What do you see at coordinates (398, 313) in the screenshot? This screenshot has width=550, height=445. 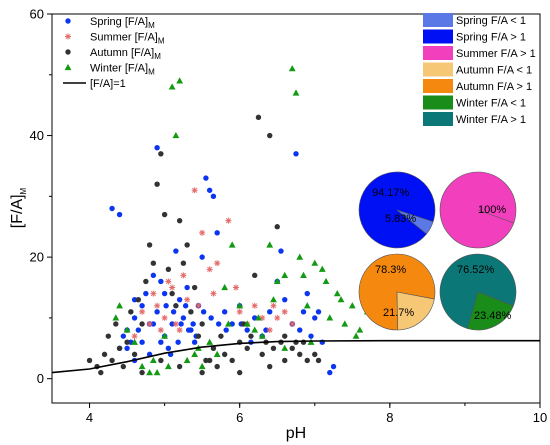 I see `pie-slice-label: 21.7%` at bounding box center [398, 313].